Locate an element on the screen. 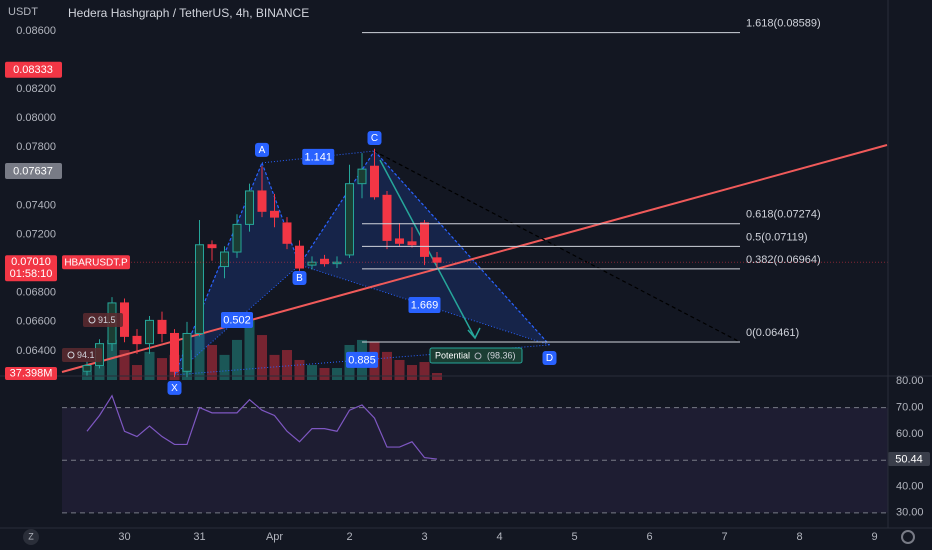 The height and width of the screenshot is (550, 932). pattern-fill is located at coordinates (237, 268).